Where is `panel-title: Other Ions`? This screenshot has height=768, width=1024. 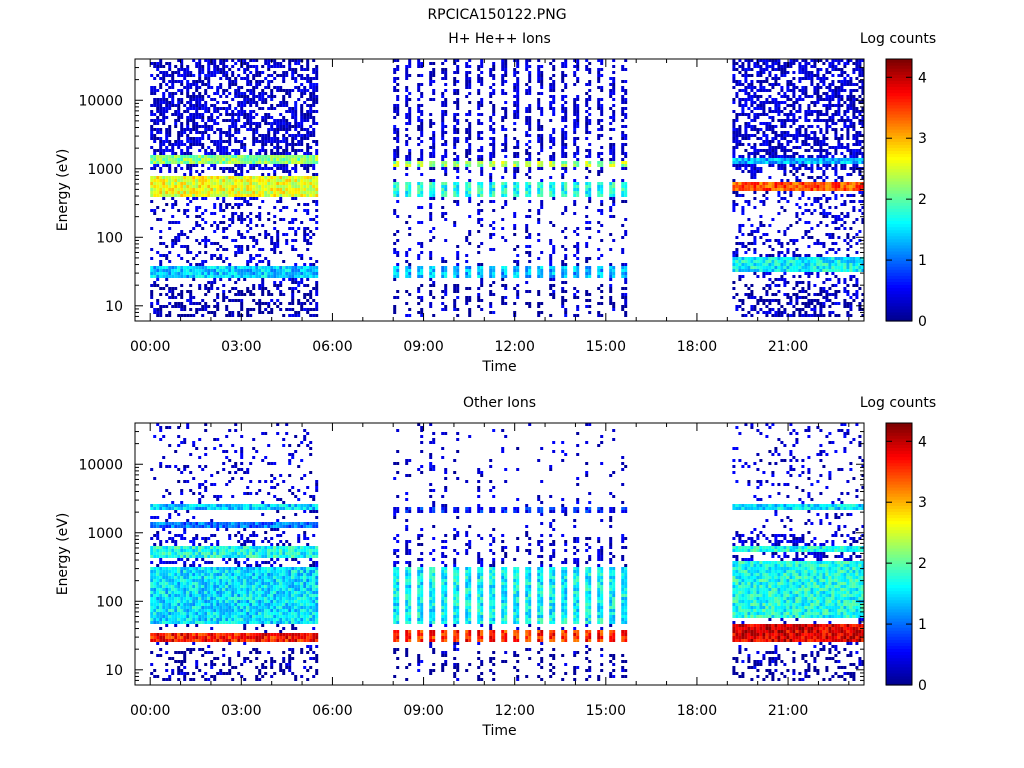
panel-title: Other Ions is located at coordinates (499, 403).